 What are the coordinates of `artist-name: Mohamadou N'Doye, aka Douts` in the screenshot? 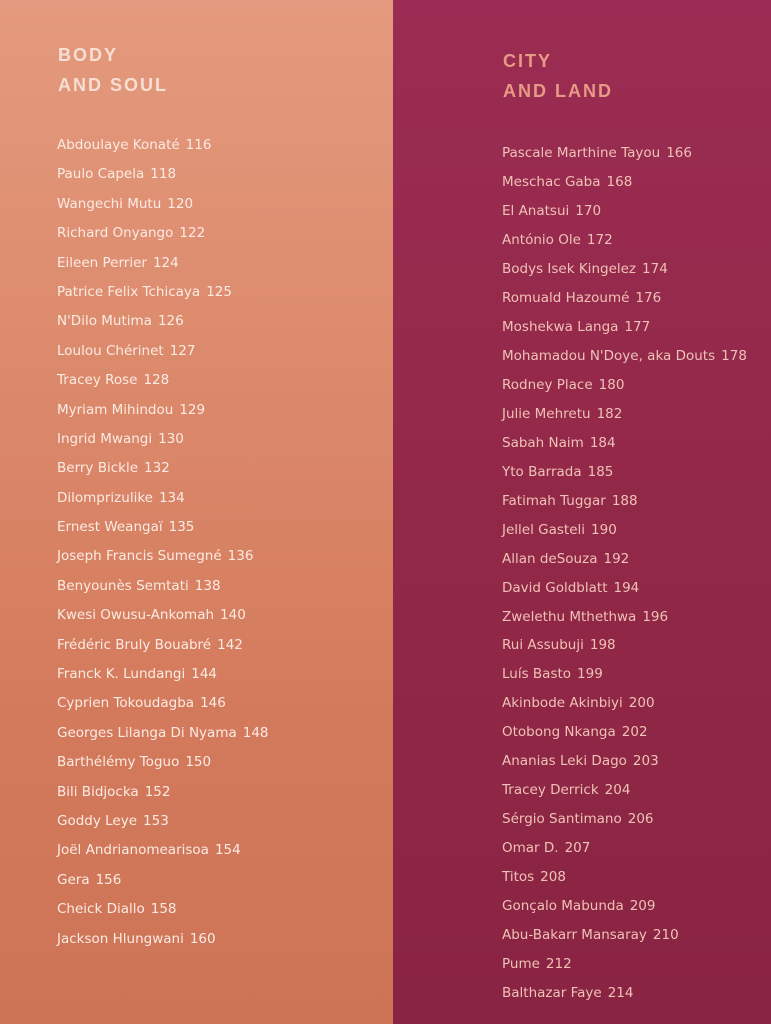 It's located at (609, 355).